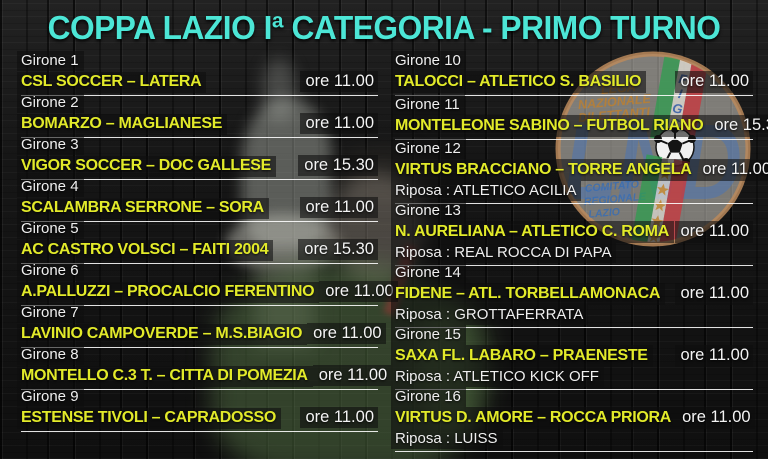 This screenshot has width=768, height=459. What do you see at coordinates (572, 61) in the screenshot?
I see `girone-label: Girone 10` at bounding box center [572, 61].